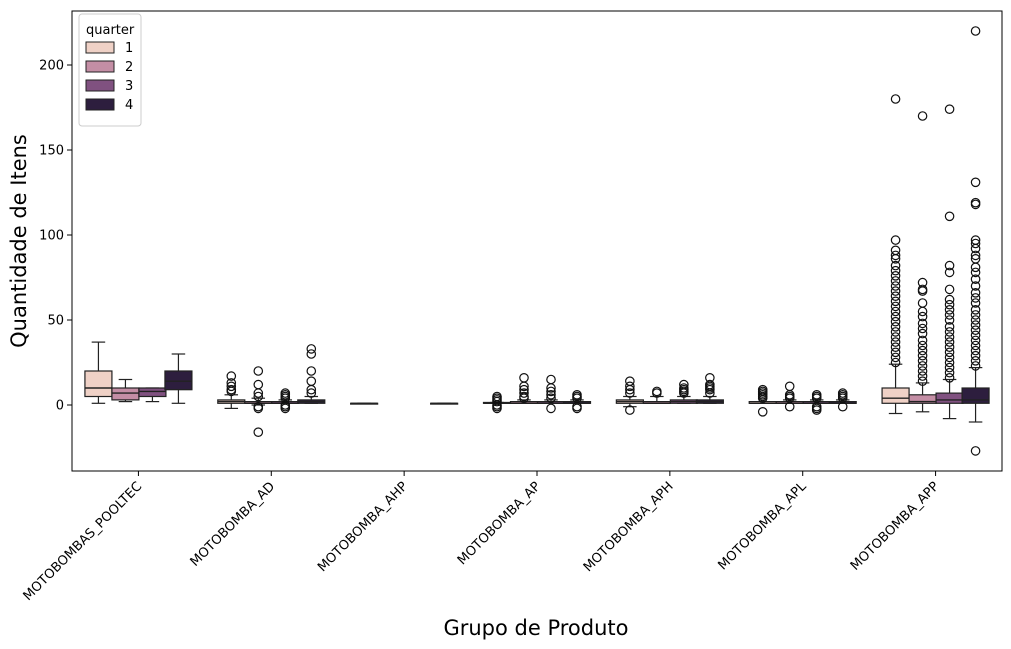 This screenshot has height=649, width=1011. What do you see at coordinates (55, 321) in the screenshot?
I see `y-tick-label: 50` at bounding box center [55, 321].